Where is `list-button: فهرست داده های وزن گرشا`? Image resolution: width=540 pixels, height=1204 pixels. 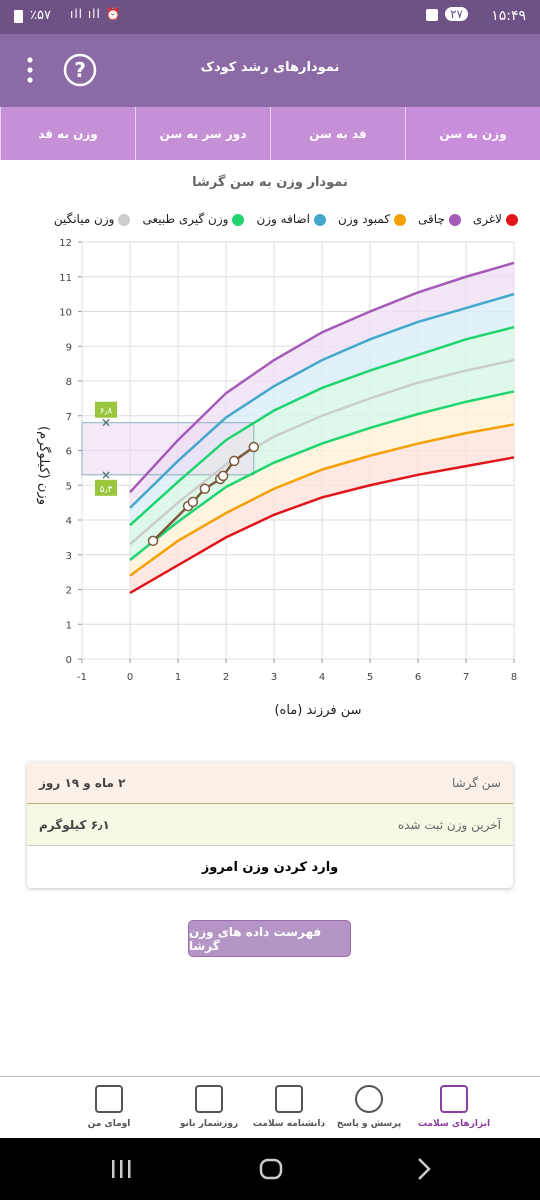 list-button: فهرست داده های وزن گرشا is located at coordinates (269, 938).